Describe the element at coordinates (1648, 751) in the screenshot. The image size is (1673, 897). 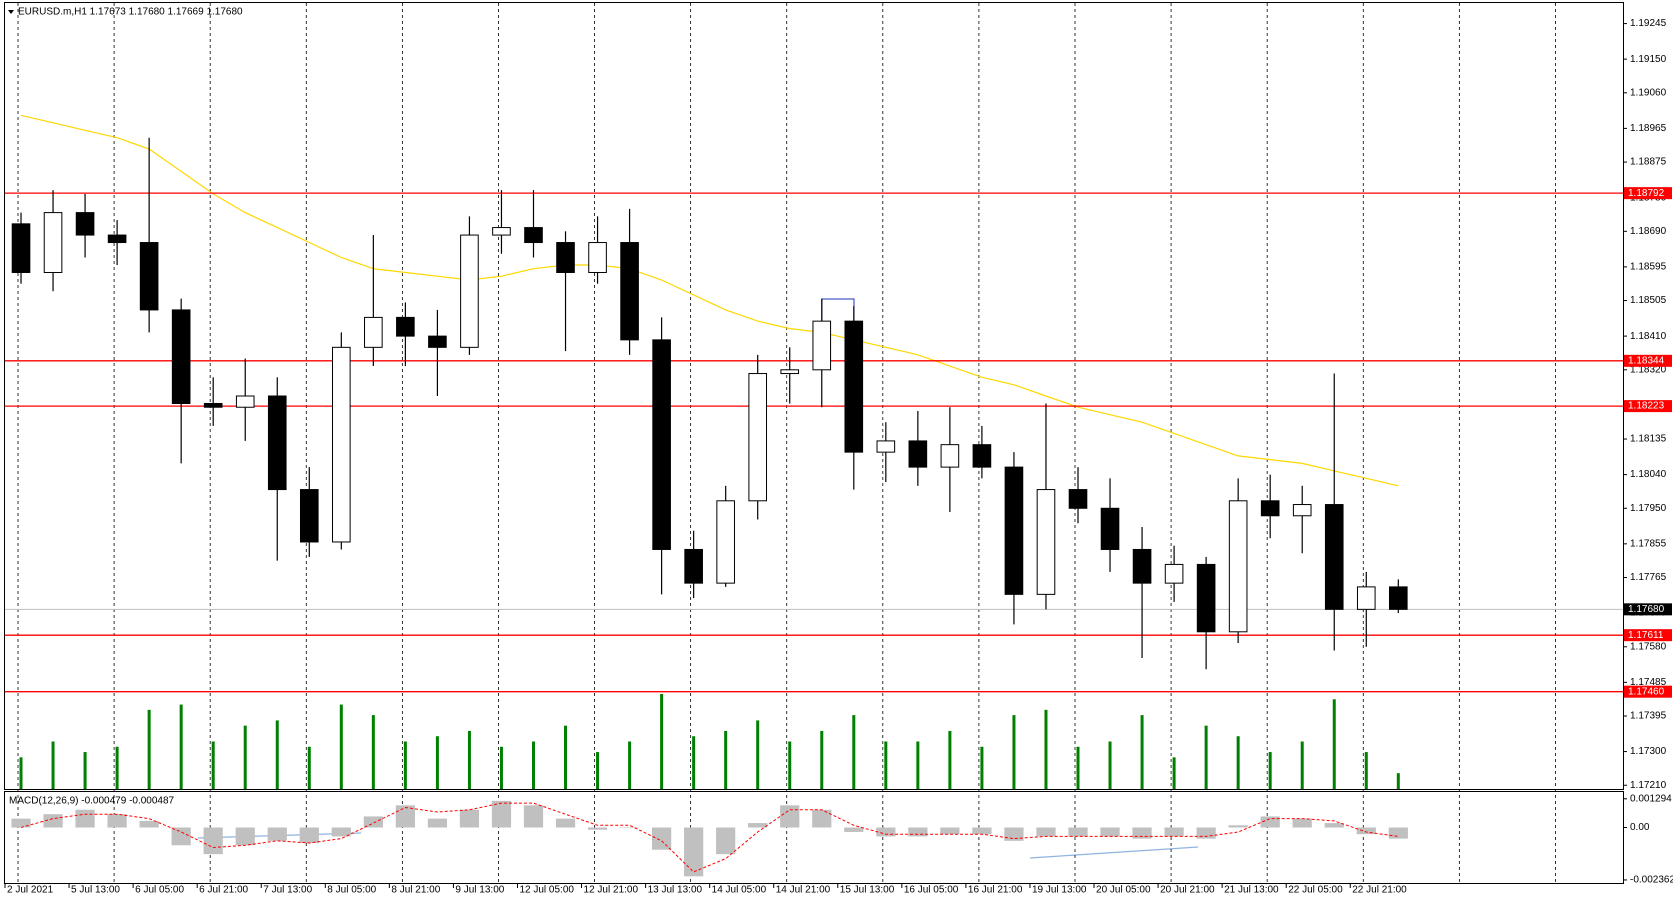
I see `y-tick-label: 1.17300` at that location.